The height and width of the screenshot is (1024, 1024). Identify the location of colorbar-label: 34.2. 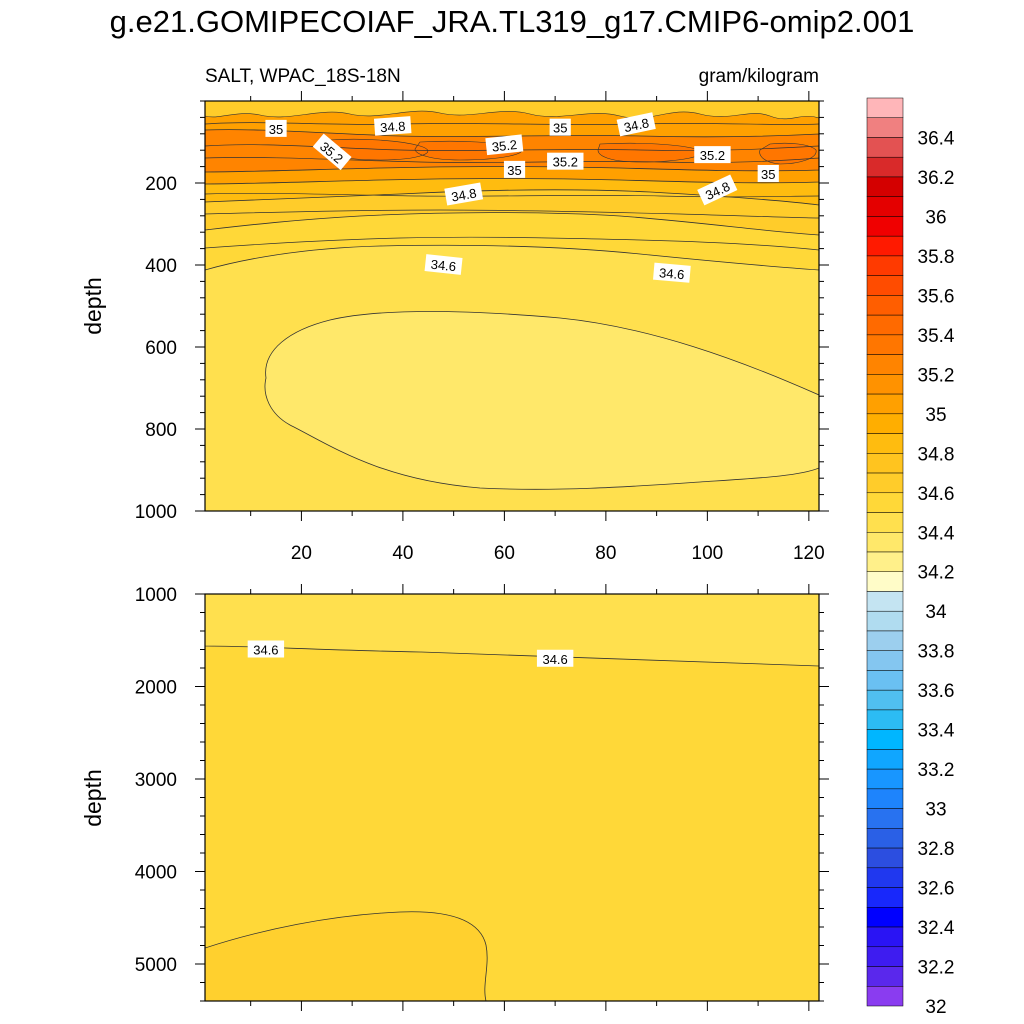
(936, 573).